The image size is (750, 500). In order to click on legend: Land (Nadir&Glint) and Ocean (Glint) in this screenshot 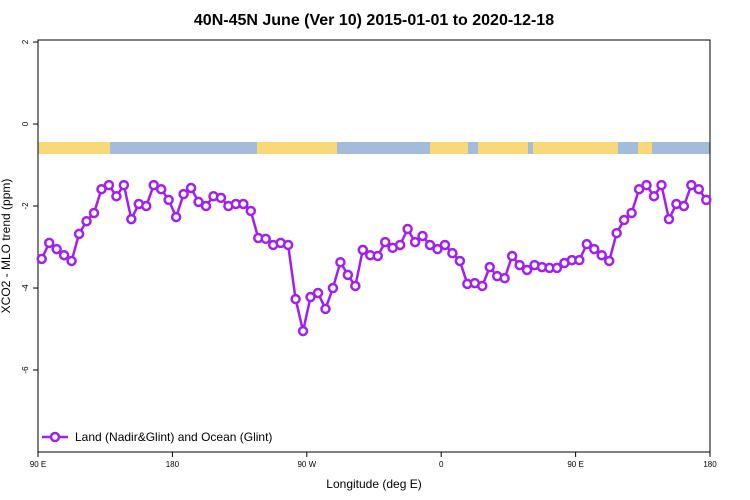, I will do `click(157, 437)`.